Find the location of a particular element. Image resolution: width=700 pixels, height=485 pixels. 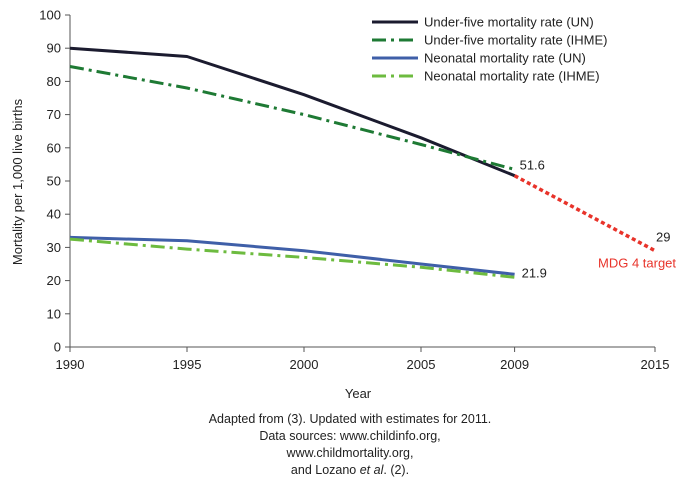

y-tick-label: 30 is located at coordinates (54, 247).